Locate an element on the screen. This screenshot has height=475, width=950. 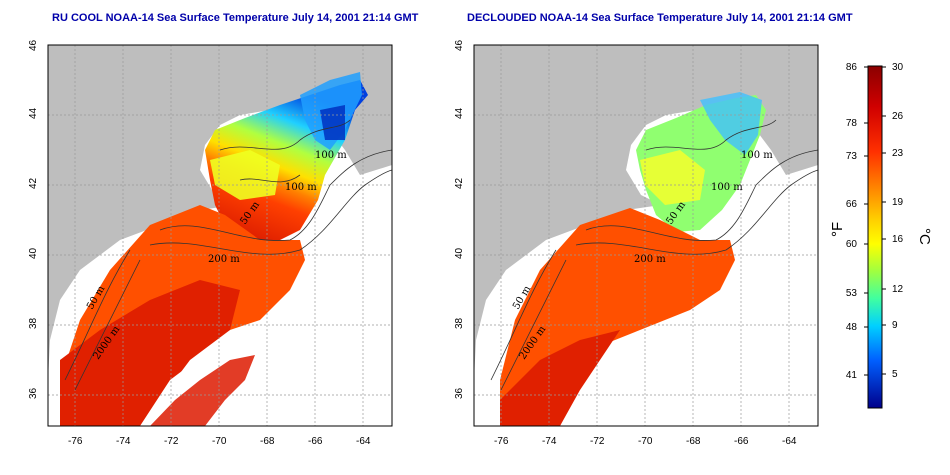
right-y-tick: 36 is located at coordinates (459, 393).